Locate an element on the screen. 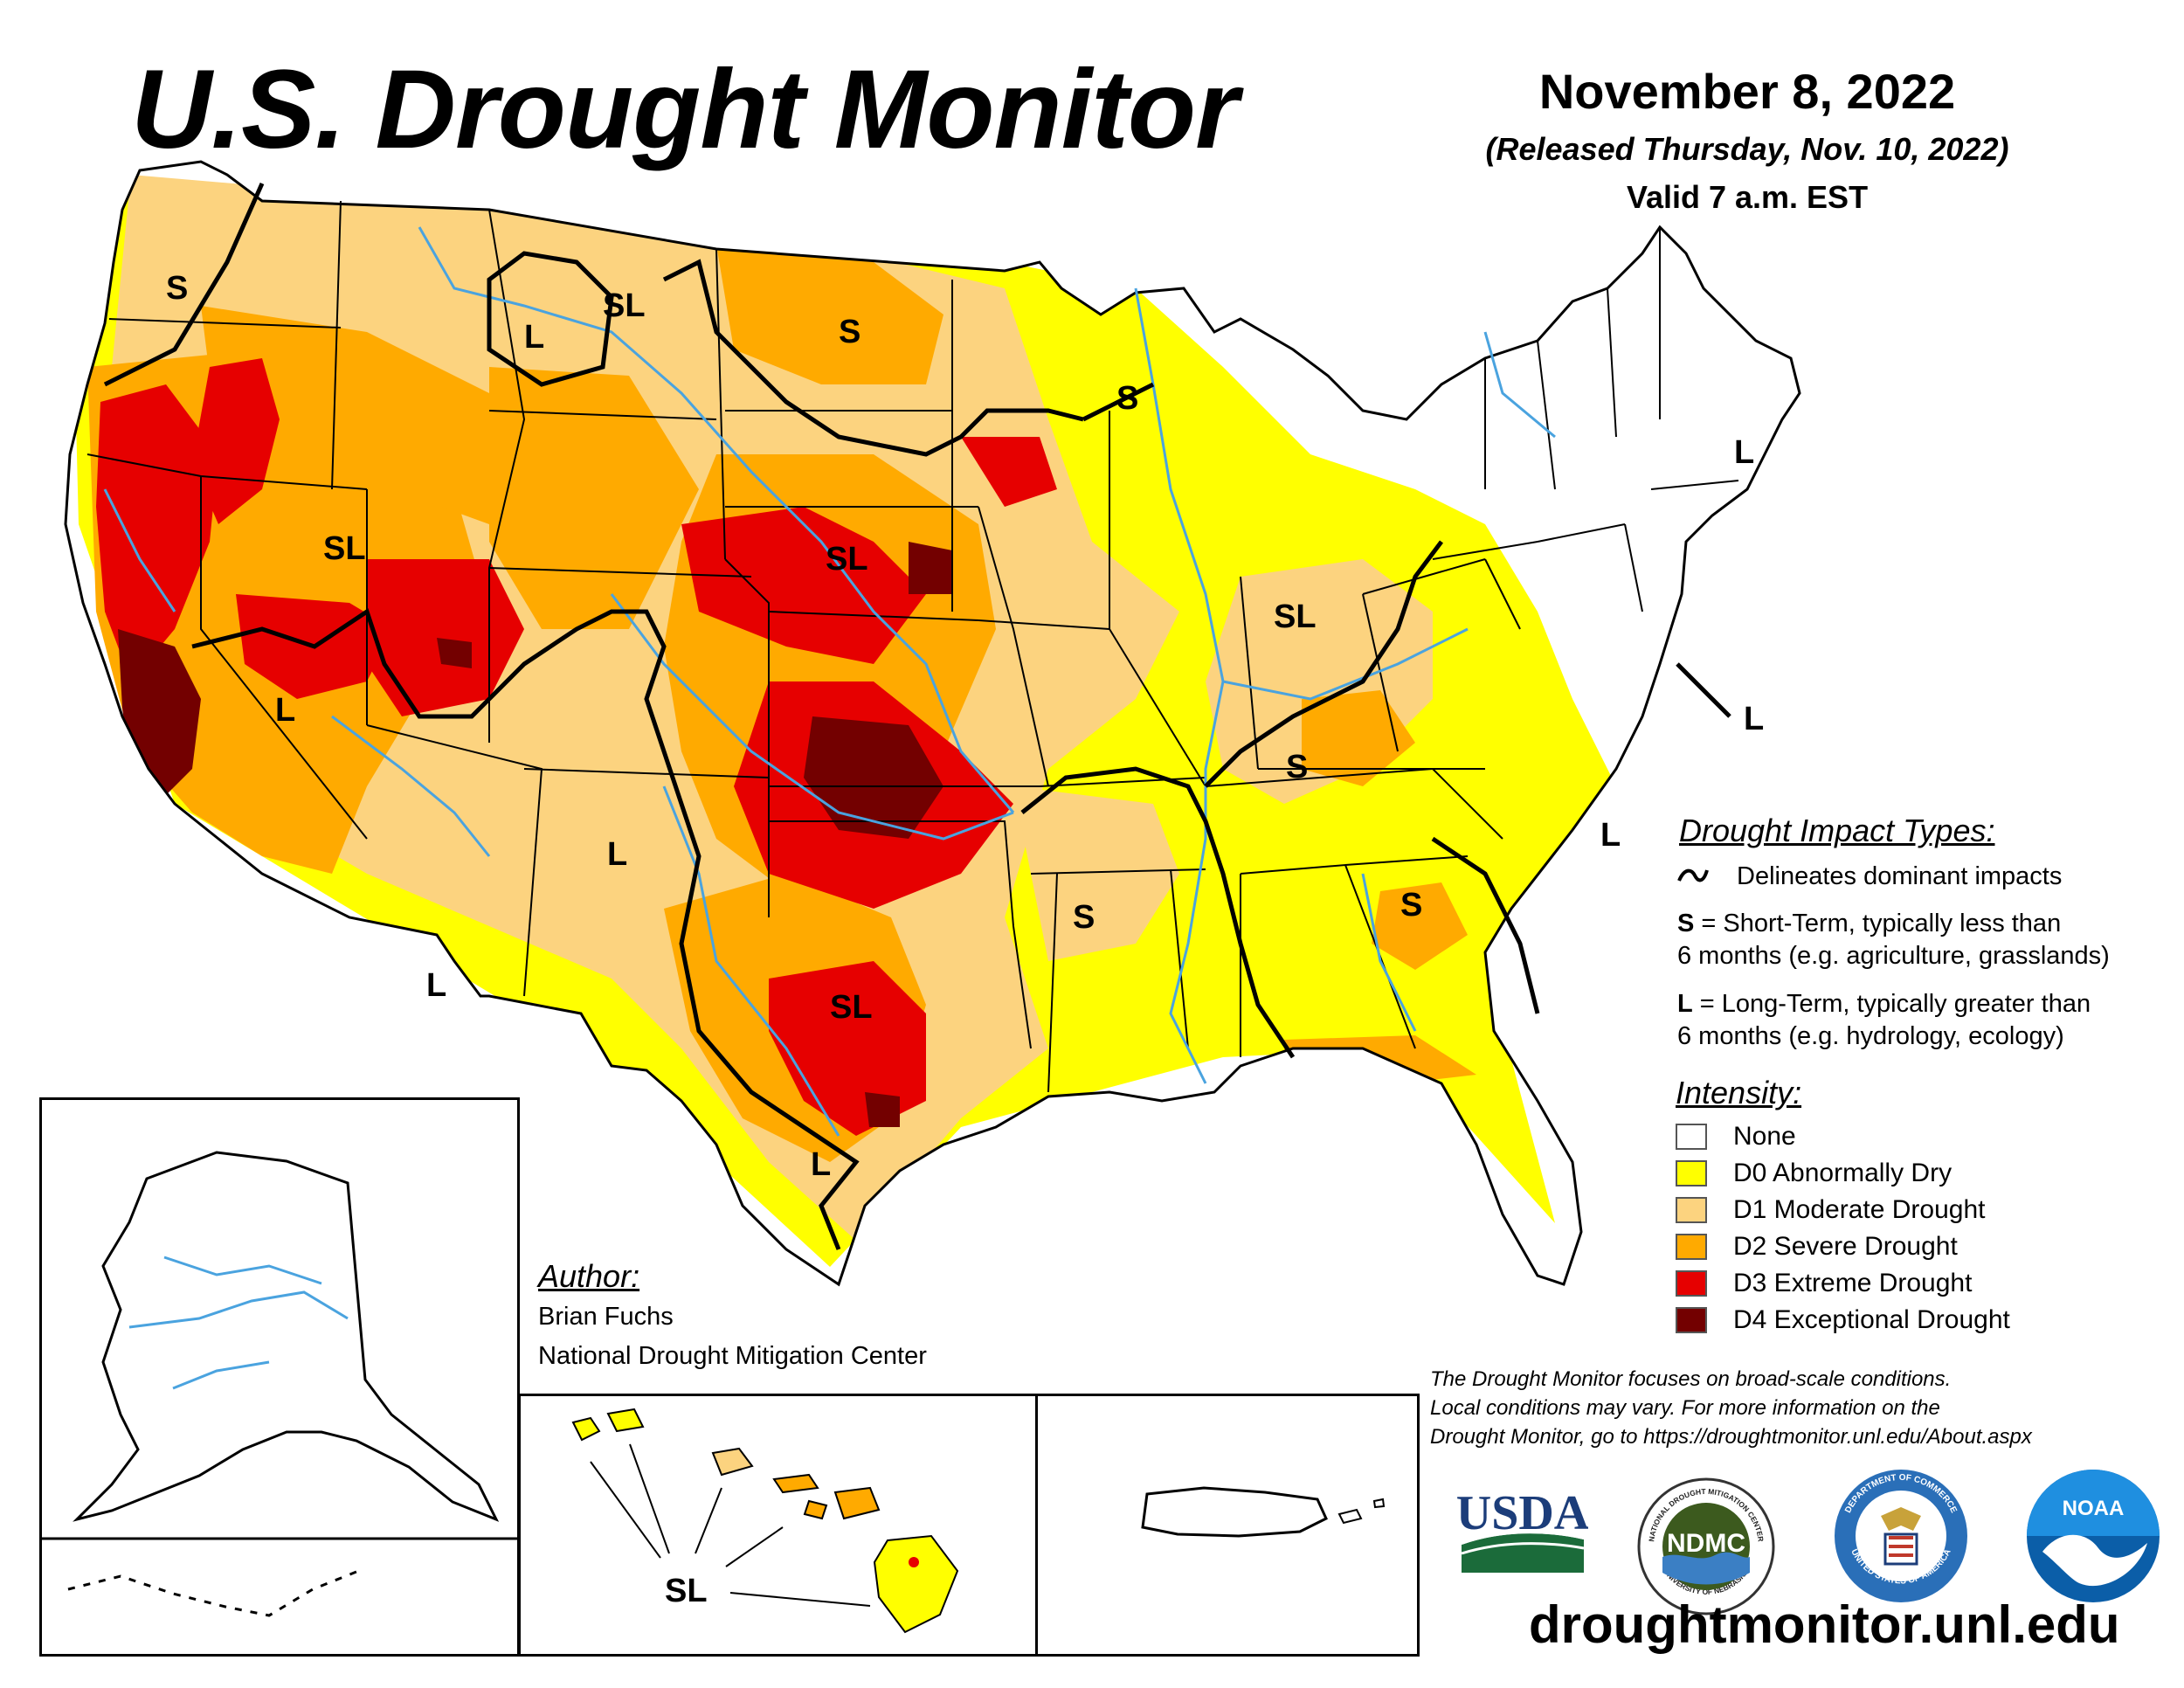 This screenshot has height=1688, width=2184. short-term-text1: = Short-Term, typically less than is located at coordinates (1878, 923).